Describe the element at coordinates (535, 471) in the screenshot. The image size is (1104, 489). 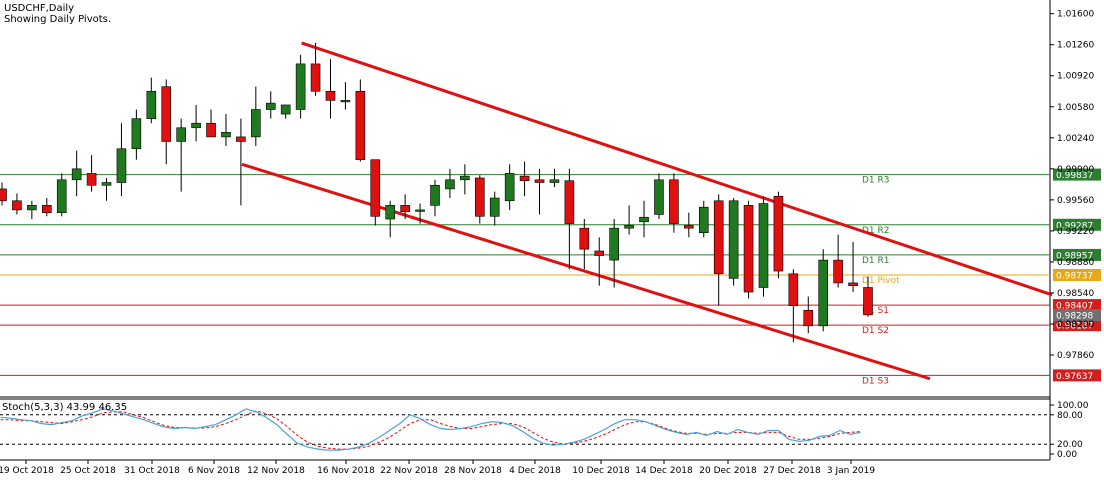
I see `time-tick-label: 4 Dec 2018` at that location.